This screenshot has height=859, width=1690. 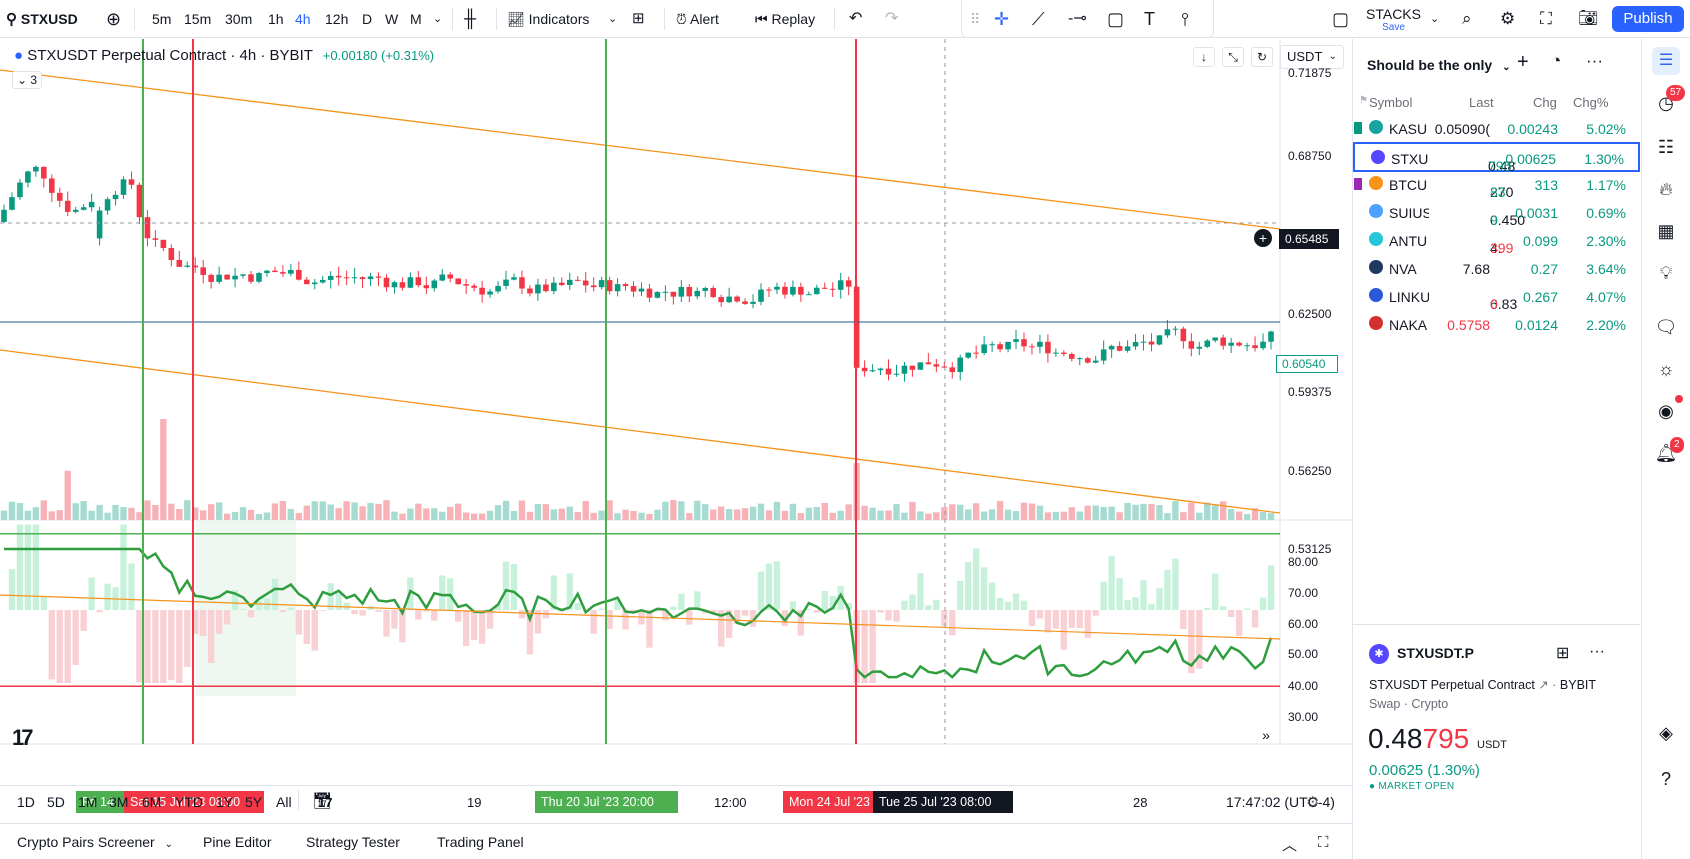 I want to click on camera-icon: 📷︎, so click(x=1588, y=18).